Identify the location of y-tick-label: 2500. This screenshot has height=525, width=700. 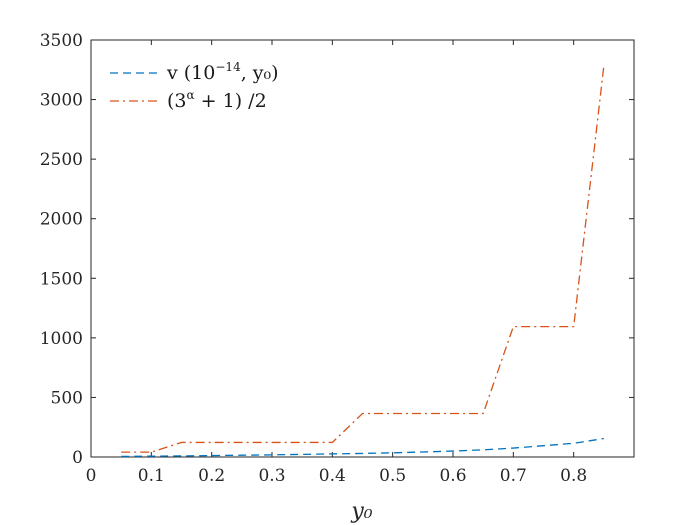
(61, 160).